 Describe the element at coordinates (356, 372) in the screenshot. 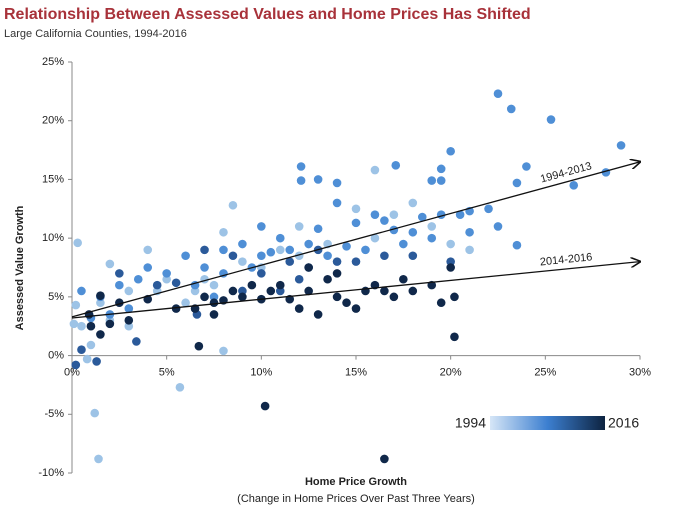

I see `x-tick-label: 15%` at that location.